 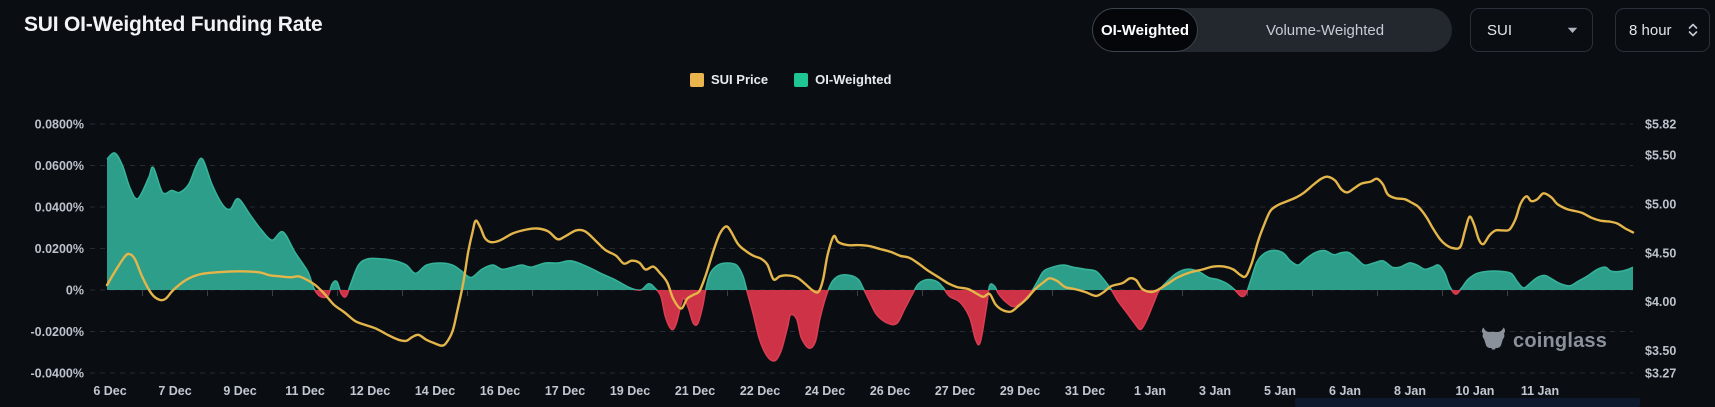 What do you see at coordinates (1660, 205) in the screenshot?
I see `y-right-tick-label: $5.00` at bounding box center [1660, 205].